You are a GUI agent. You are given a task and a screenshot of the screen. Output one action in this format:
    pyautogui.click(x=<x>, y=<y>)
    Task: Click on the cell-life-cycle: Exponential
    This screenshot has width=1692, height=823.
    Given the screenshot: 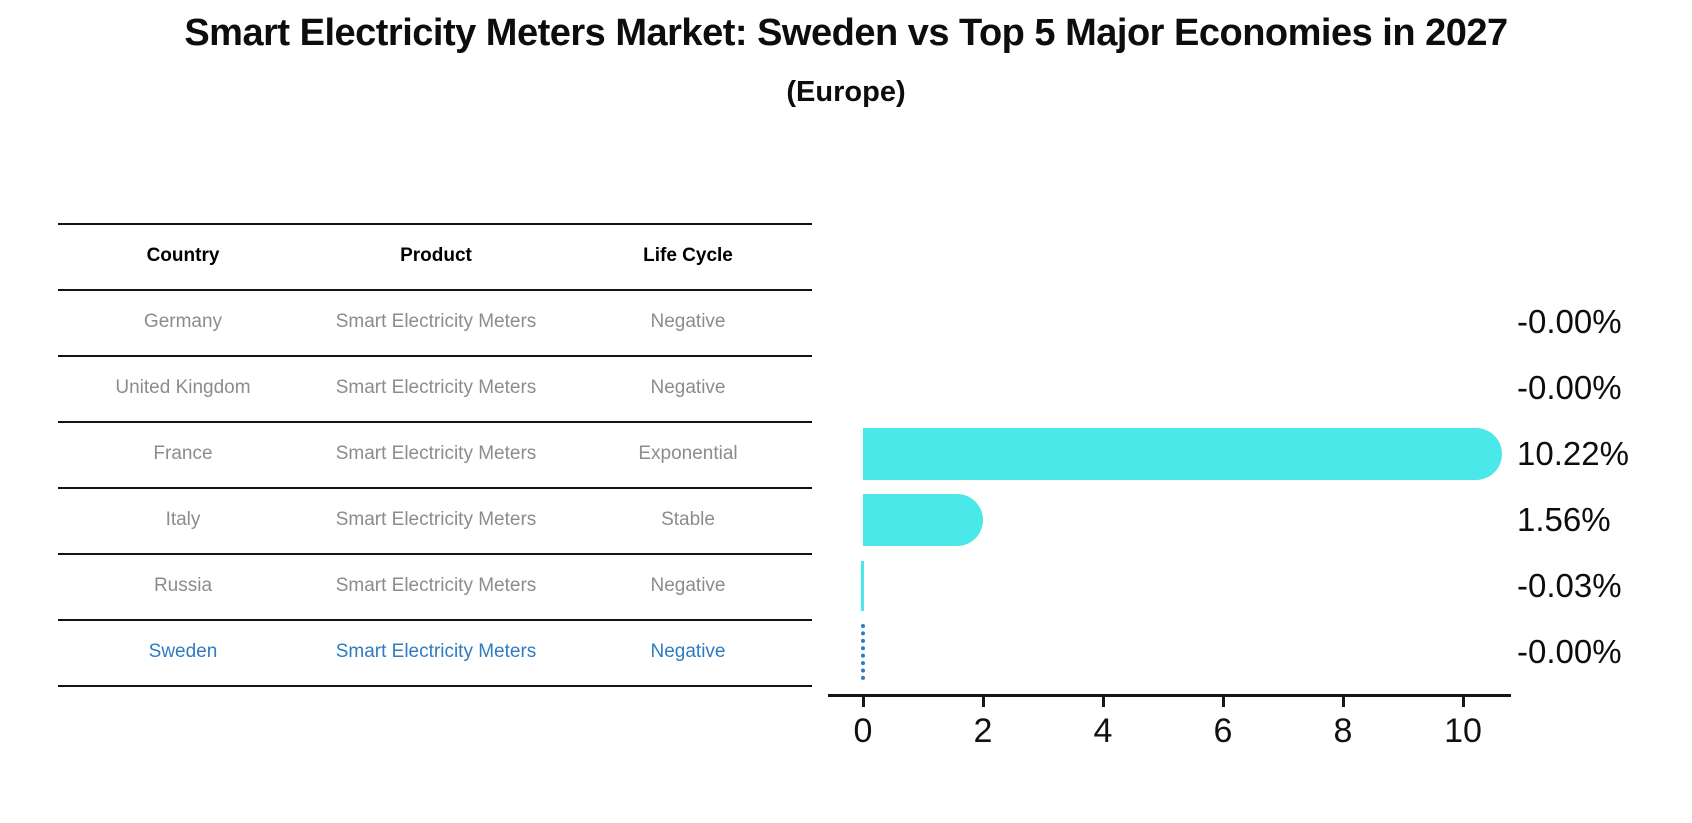 What is the action you would take?
    pyautogui.click(x=688, y=453)
    